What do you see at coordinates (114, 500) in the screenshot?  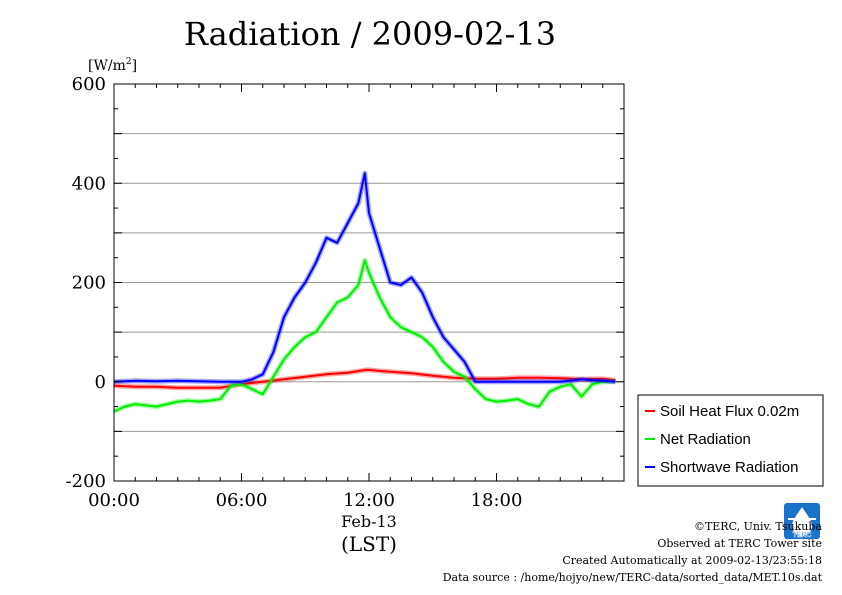 I see `x-tick-label: 00:00` at bounding box center [114, 500].